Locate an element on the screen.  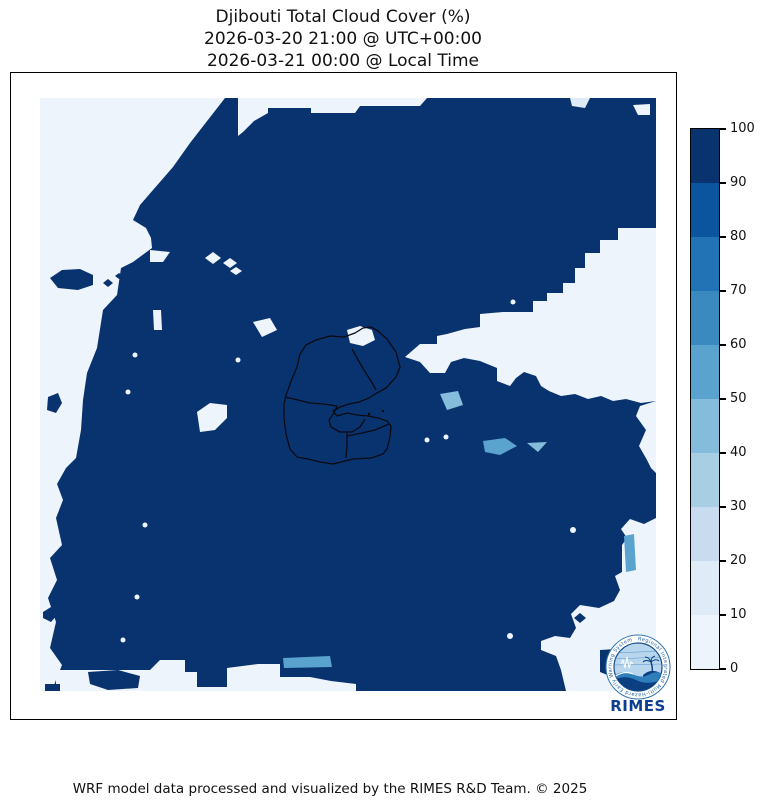
subtitle-utc: 2026-03-20 21:00 @ UTC+00:00 is located at coordinates (343, 39).